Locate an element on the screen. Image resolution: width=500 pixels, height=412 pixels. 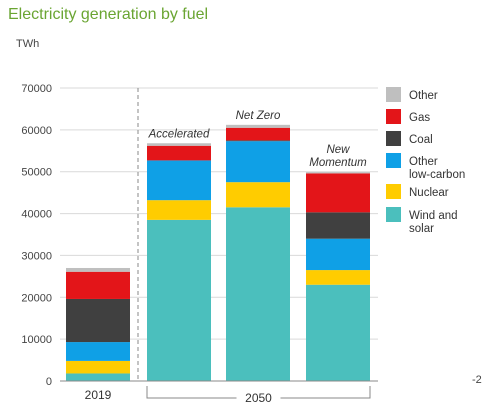
legend-label: Nuclear is located at coordinates (429, 193).